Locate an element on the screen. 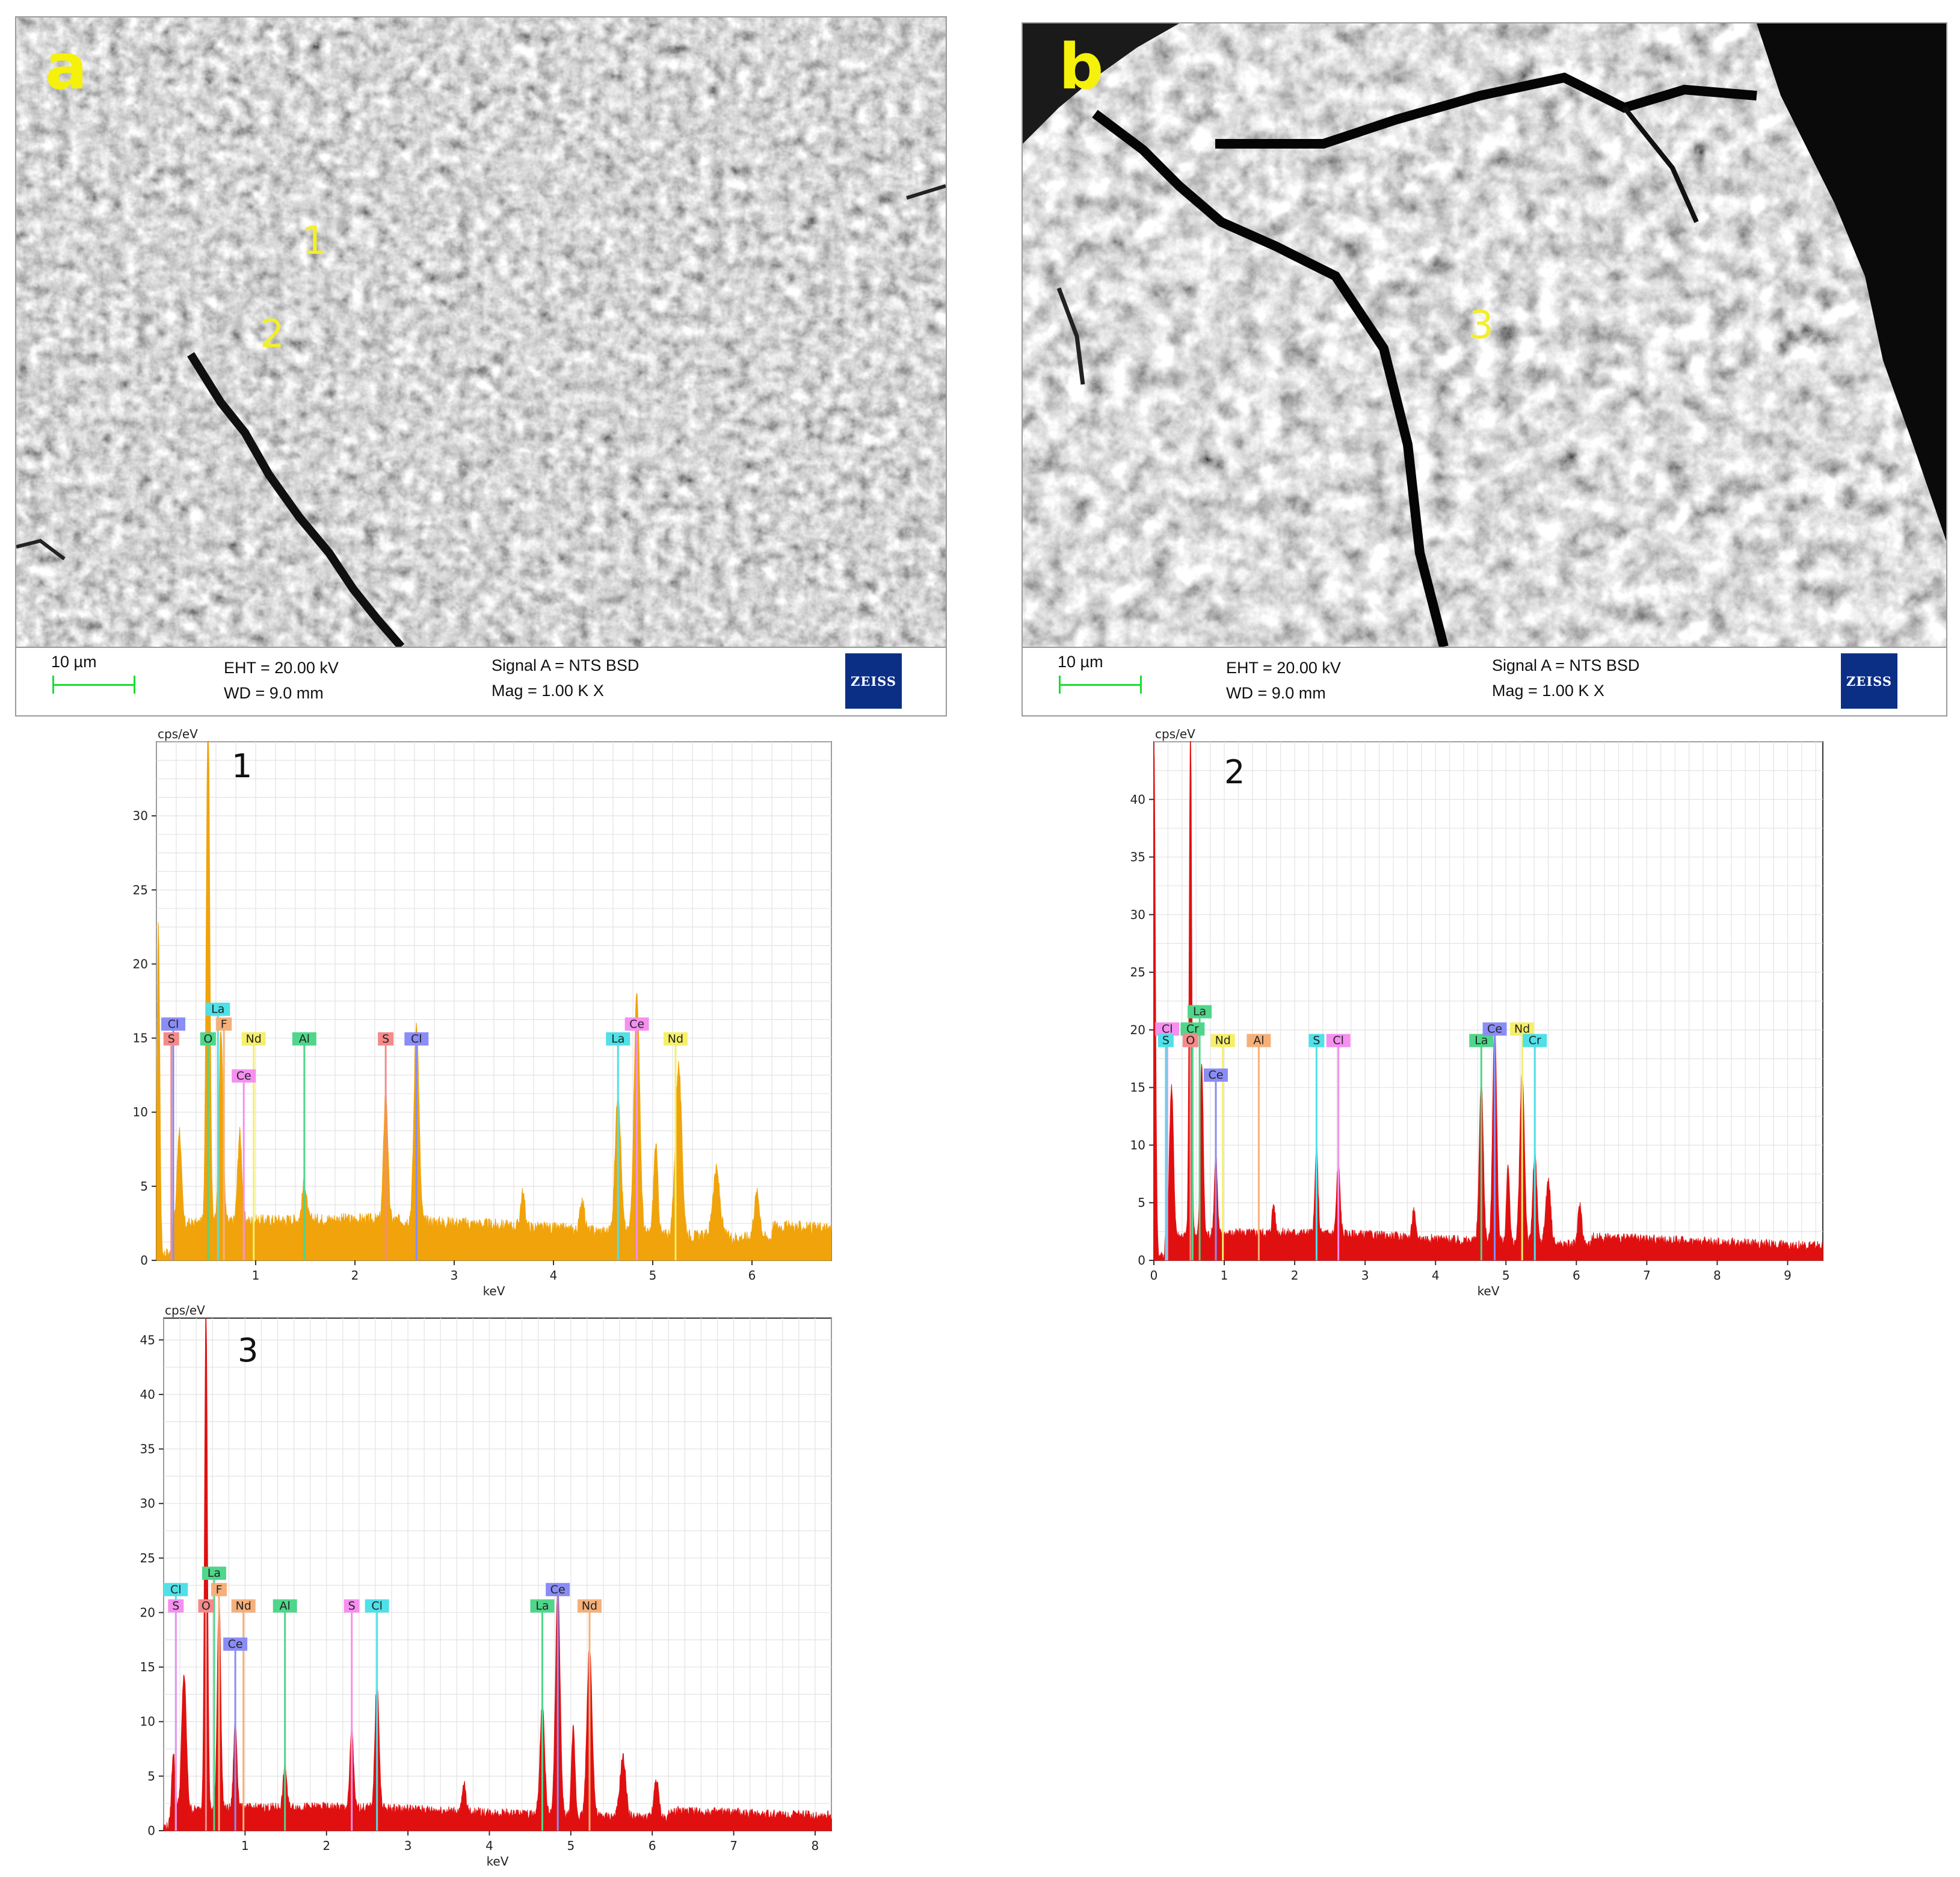 Image resolution: width=1960 pixels, height=1877 pixels. x-tick-label: 4 is located at coordinates (1436, 1275).